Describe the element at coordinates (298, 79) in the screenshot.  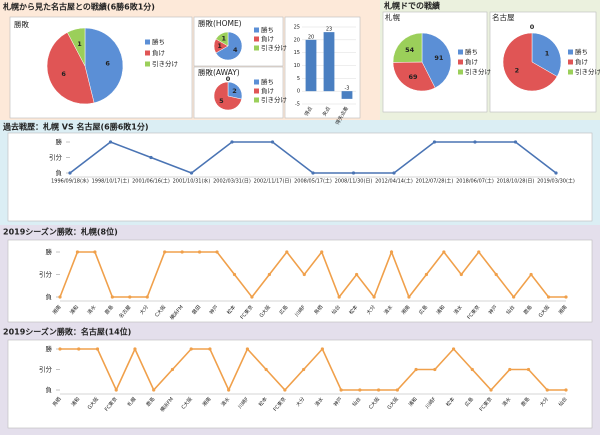
I see `y-tick-label: 5` at that location.